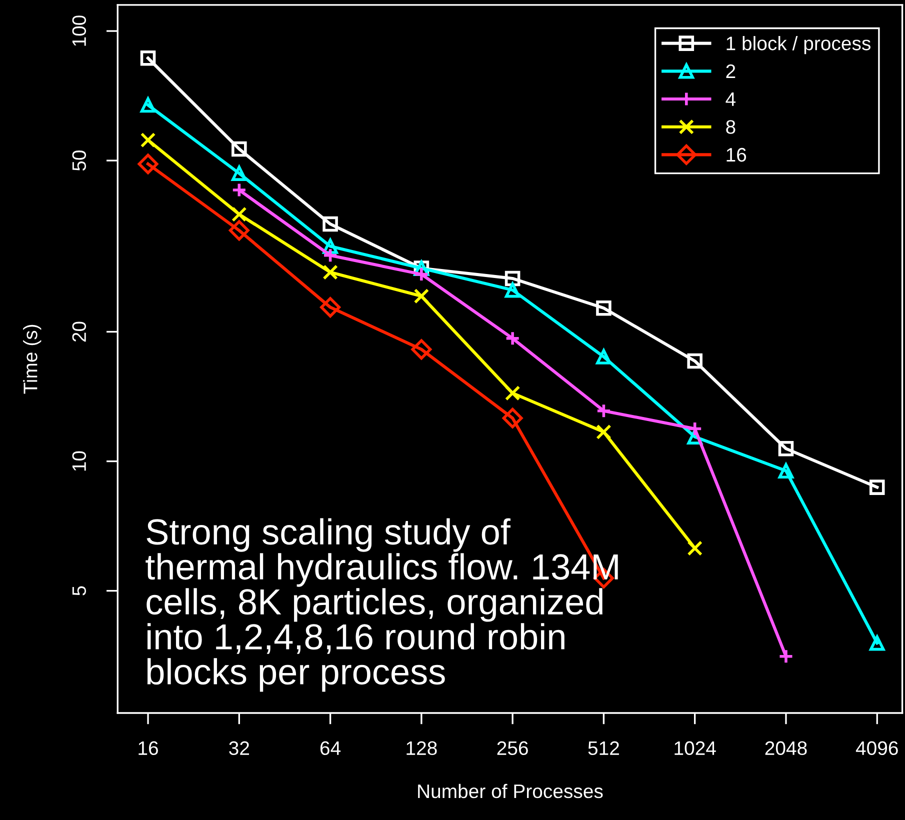 This screenshot has height=820, width=905. Describe the element at coordinates (79, 461) in the screenshot. I see `y-tick-label: 10` at that location.